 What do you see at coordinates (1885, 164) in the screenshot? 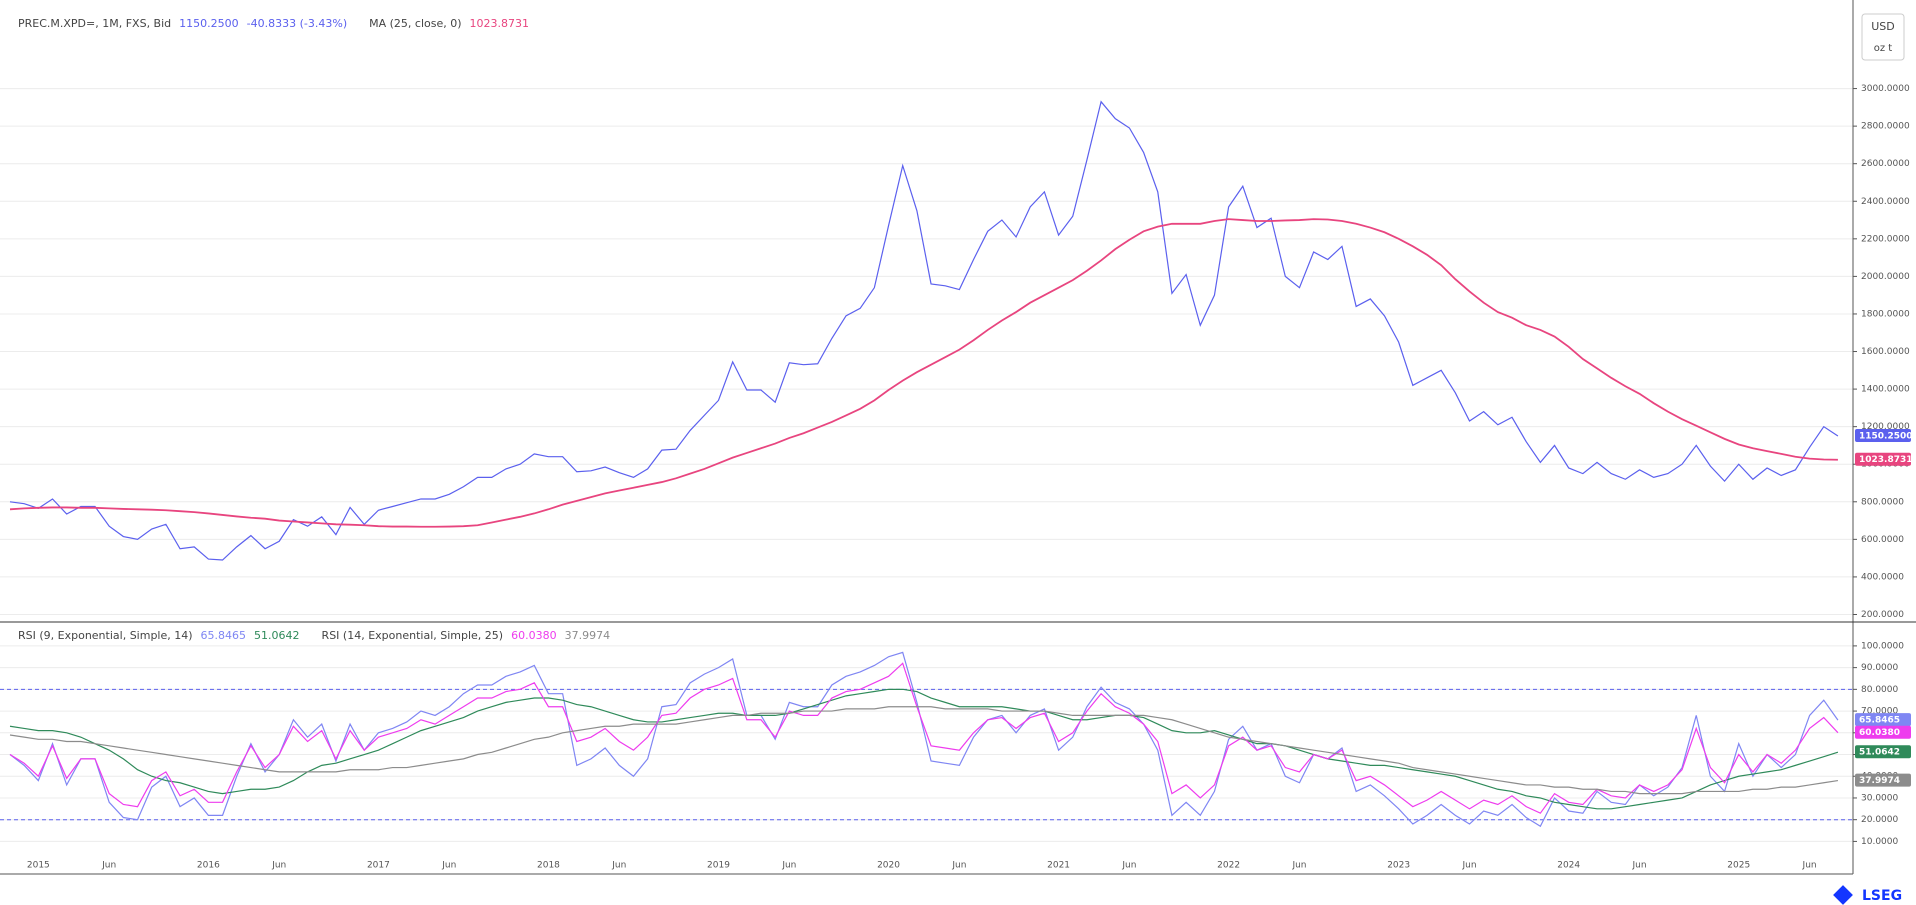
I see `y-tick-label: 2600.0000` at bounding box center [1885, 164].